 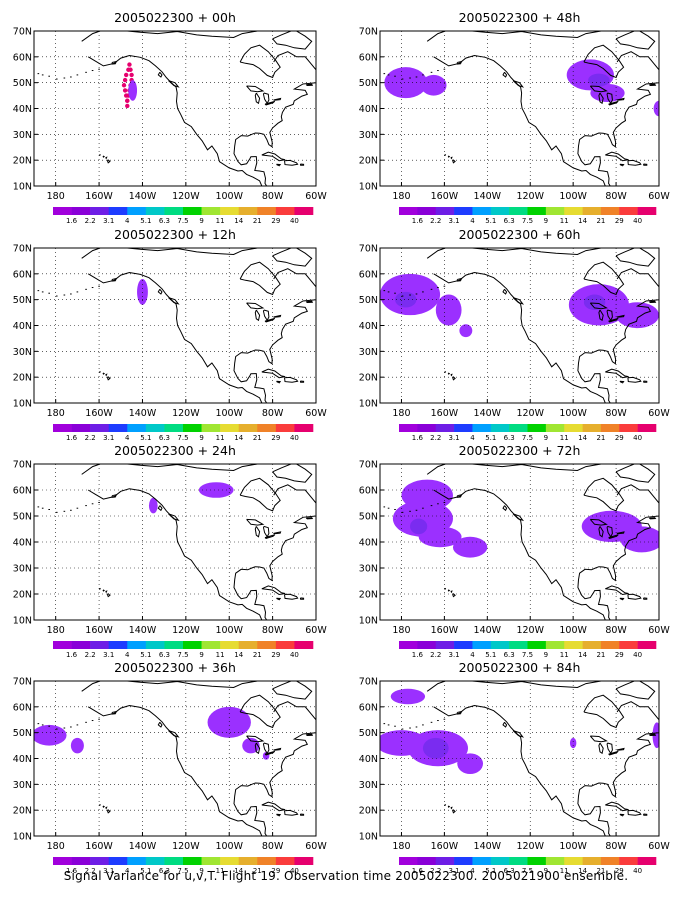 What do you see at coordinates (72, 438) in the screenshot?
I see `colorbar-label: 1.6` at bounding box center [72, 438].